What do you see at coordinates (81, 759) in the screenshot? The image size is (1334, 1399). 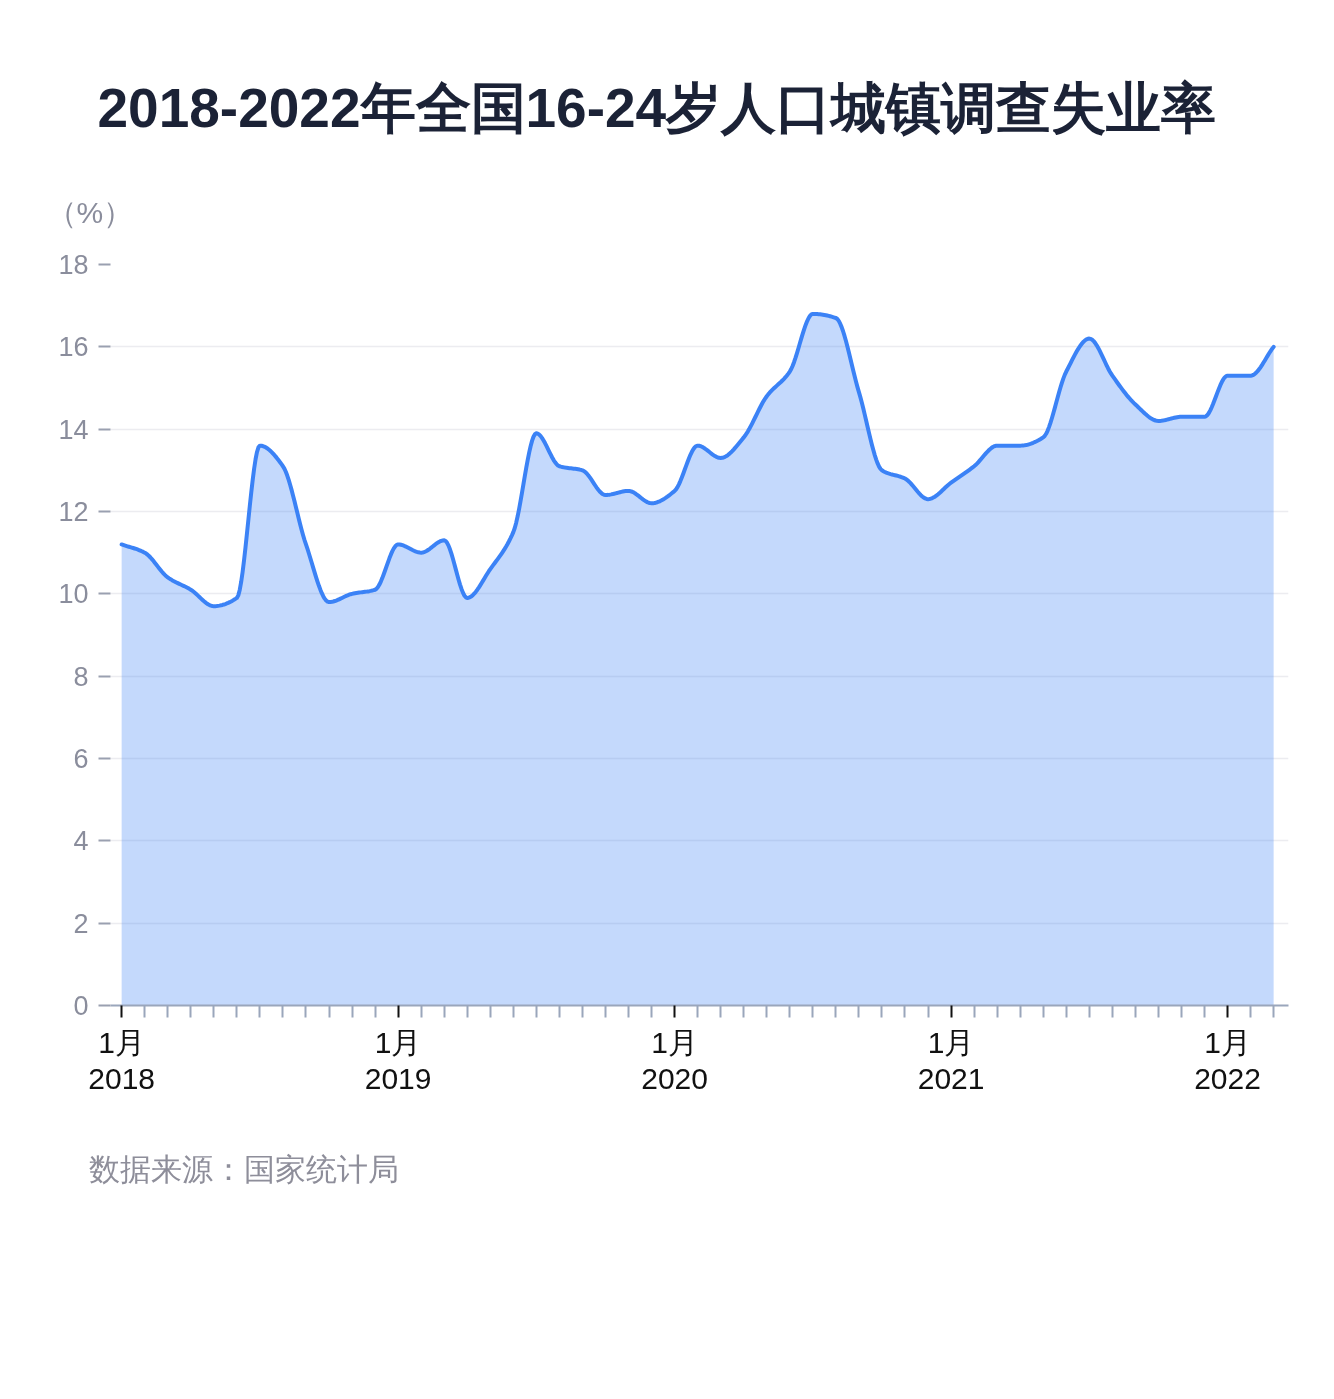 I see `y-tick-label: 6` at bounding box center [81, 759].